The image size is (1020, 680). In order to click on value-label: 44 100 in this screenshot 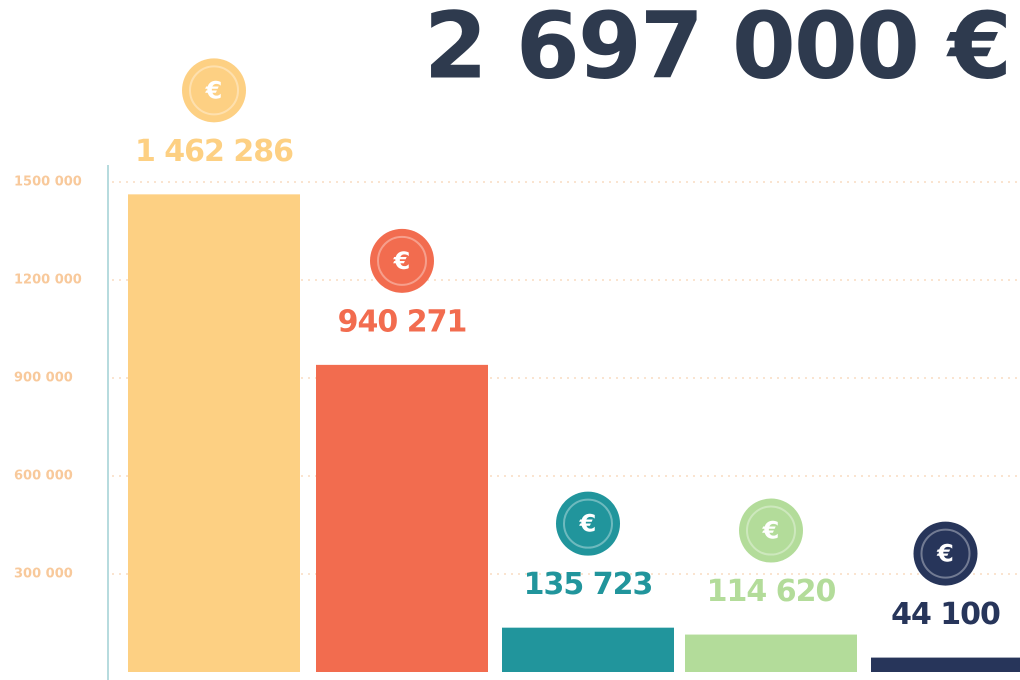, I will do `click(945, 614)`.